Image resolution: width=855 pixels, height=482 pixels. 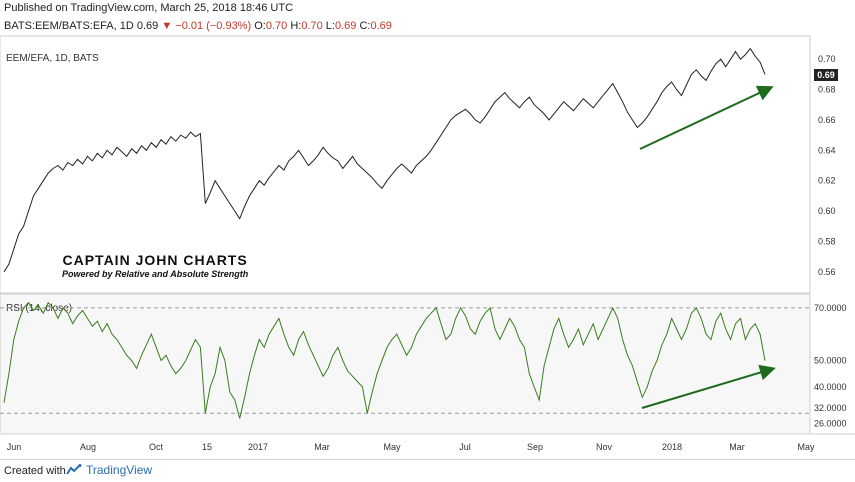 I want to click on rsi-tick-label: 70.0000, so click(x=830, y=308).